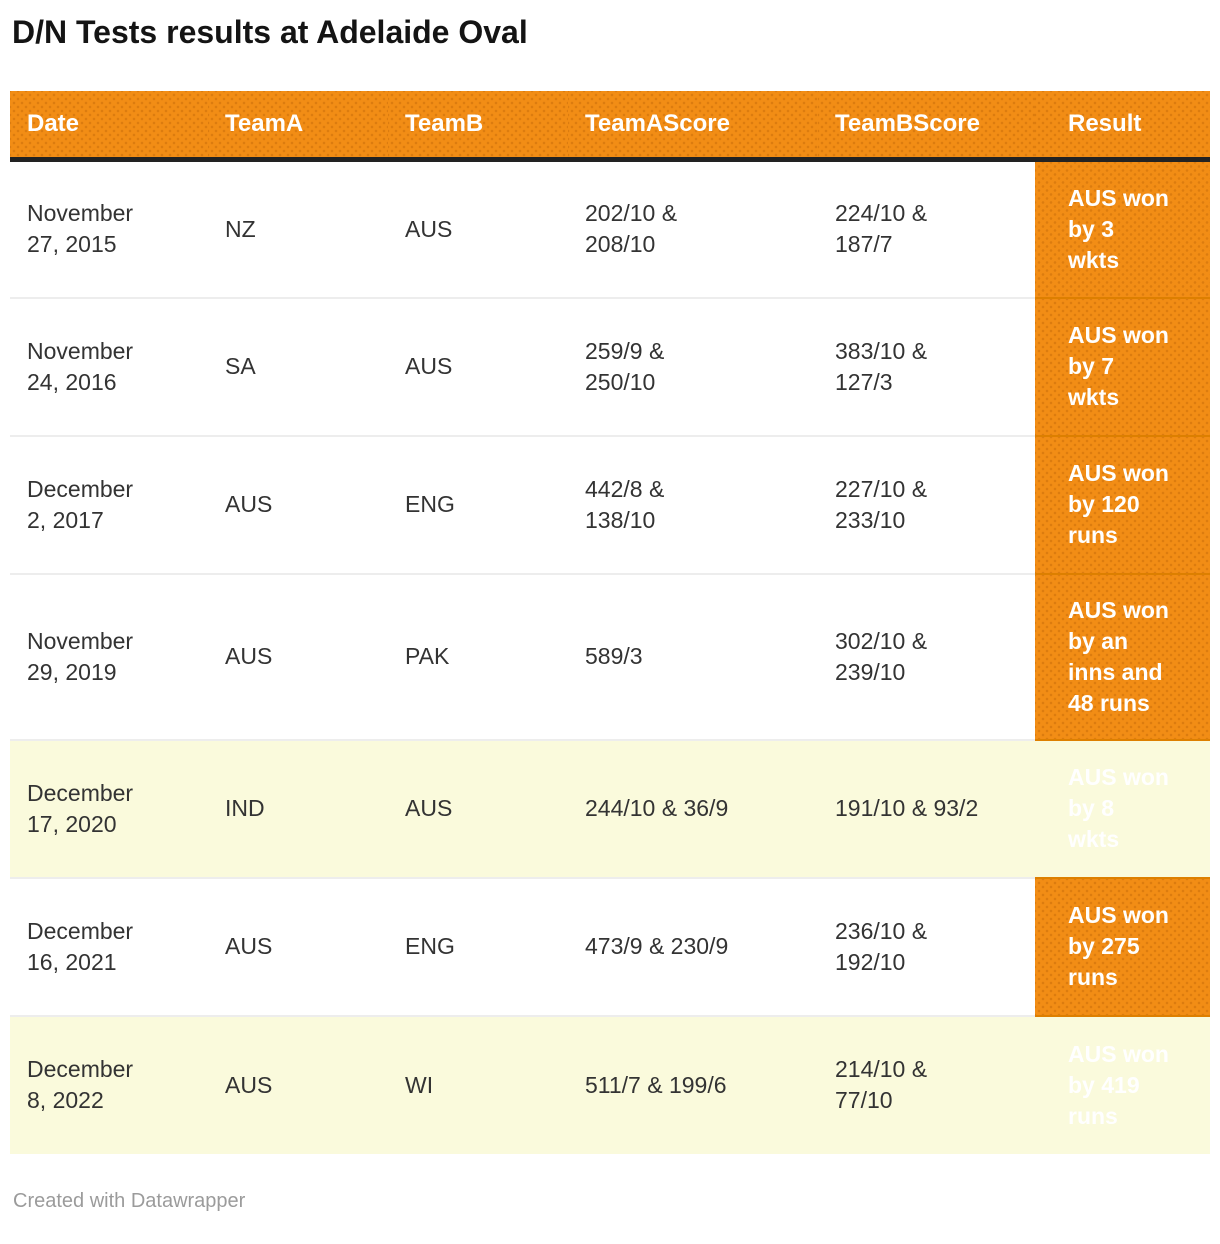  Describe the element at coordinates (693, 126) in the screenshot. I see `column-header-teamascore: TeamAScore` at that location.